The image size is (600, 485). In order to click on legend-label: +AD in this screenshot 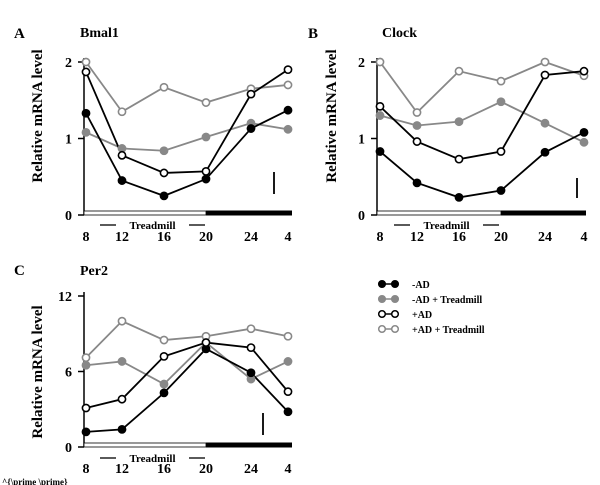, I will do `click(422, 315)`.